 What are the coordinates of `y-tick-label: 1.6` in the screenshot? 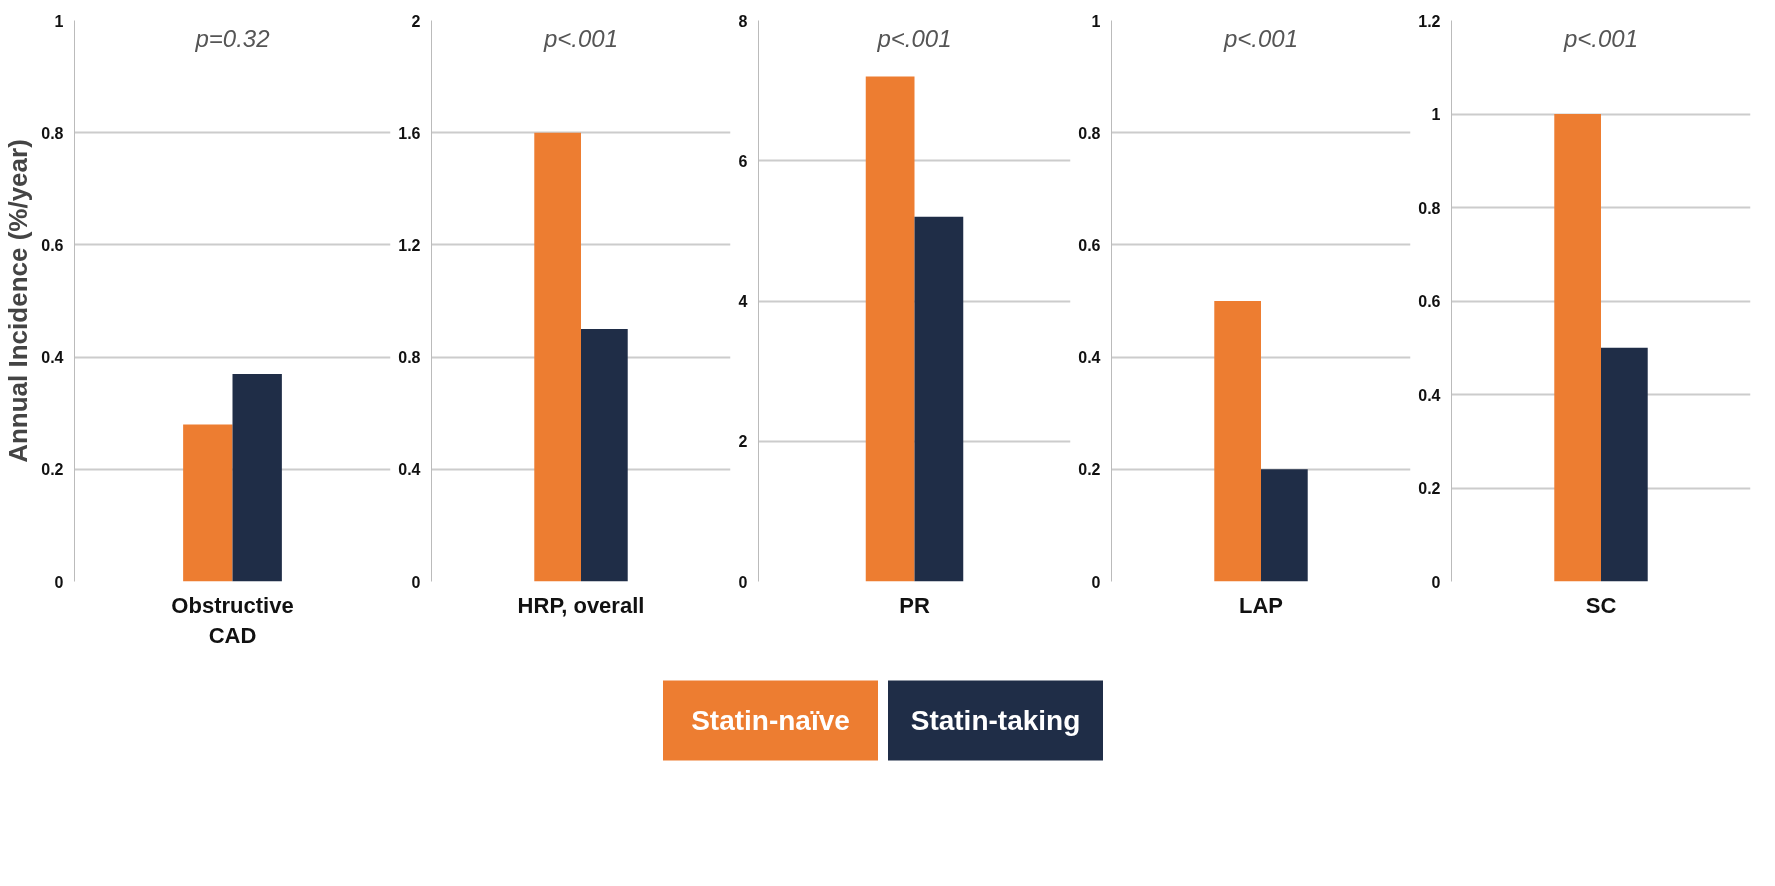 It's located at (409, 133).